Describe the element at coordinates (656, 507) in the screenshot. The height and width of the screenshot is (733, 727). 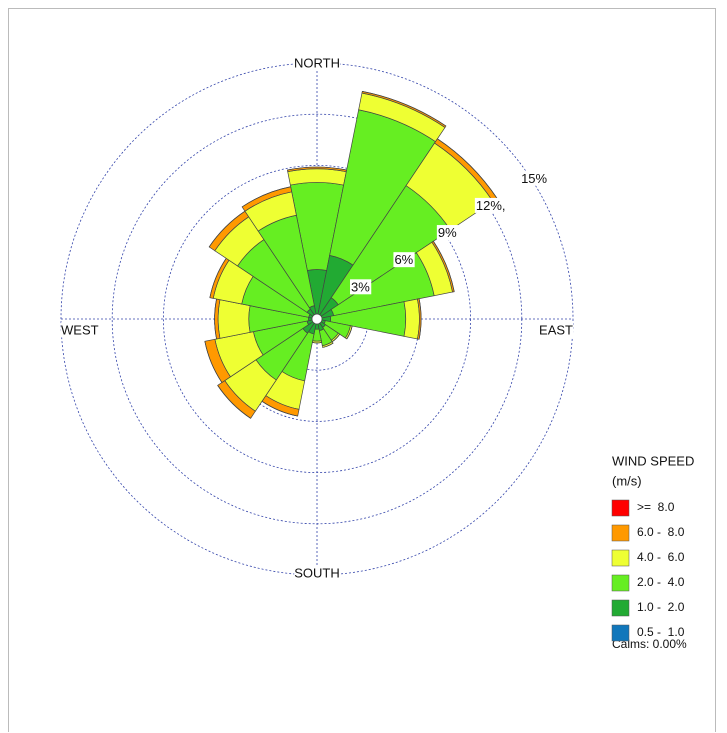
I see `legend-label: >= 8.0` at that location.